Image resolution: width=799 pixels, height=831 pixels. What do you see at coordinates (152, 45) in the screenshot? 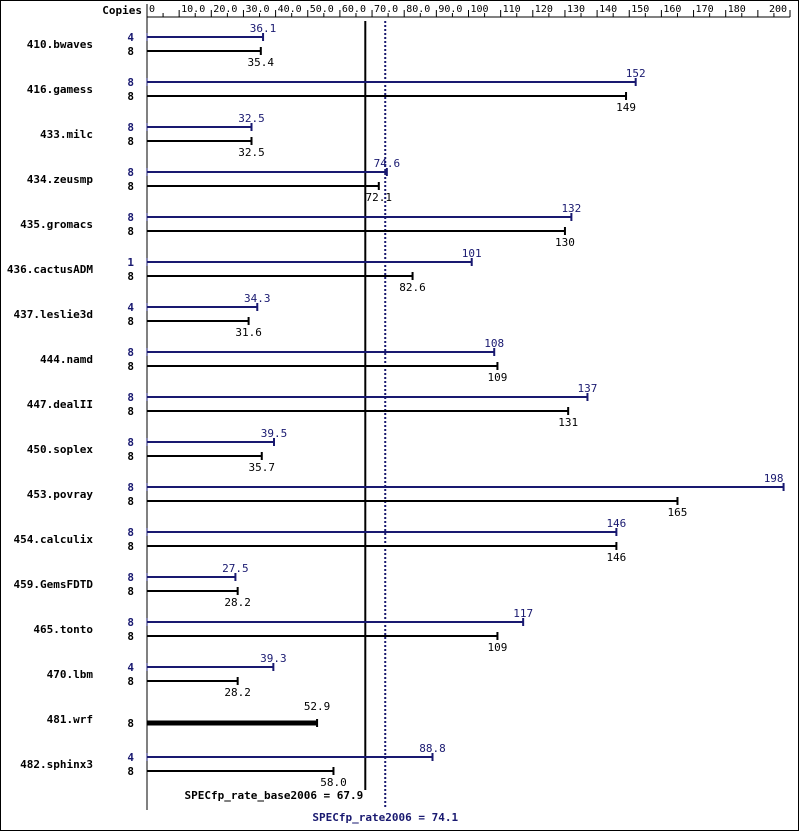
I see `benchmark-row: 410.bwaves 4 36.1 8 35.4` at bounding box center [152, 45].